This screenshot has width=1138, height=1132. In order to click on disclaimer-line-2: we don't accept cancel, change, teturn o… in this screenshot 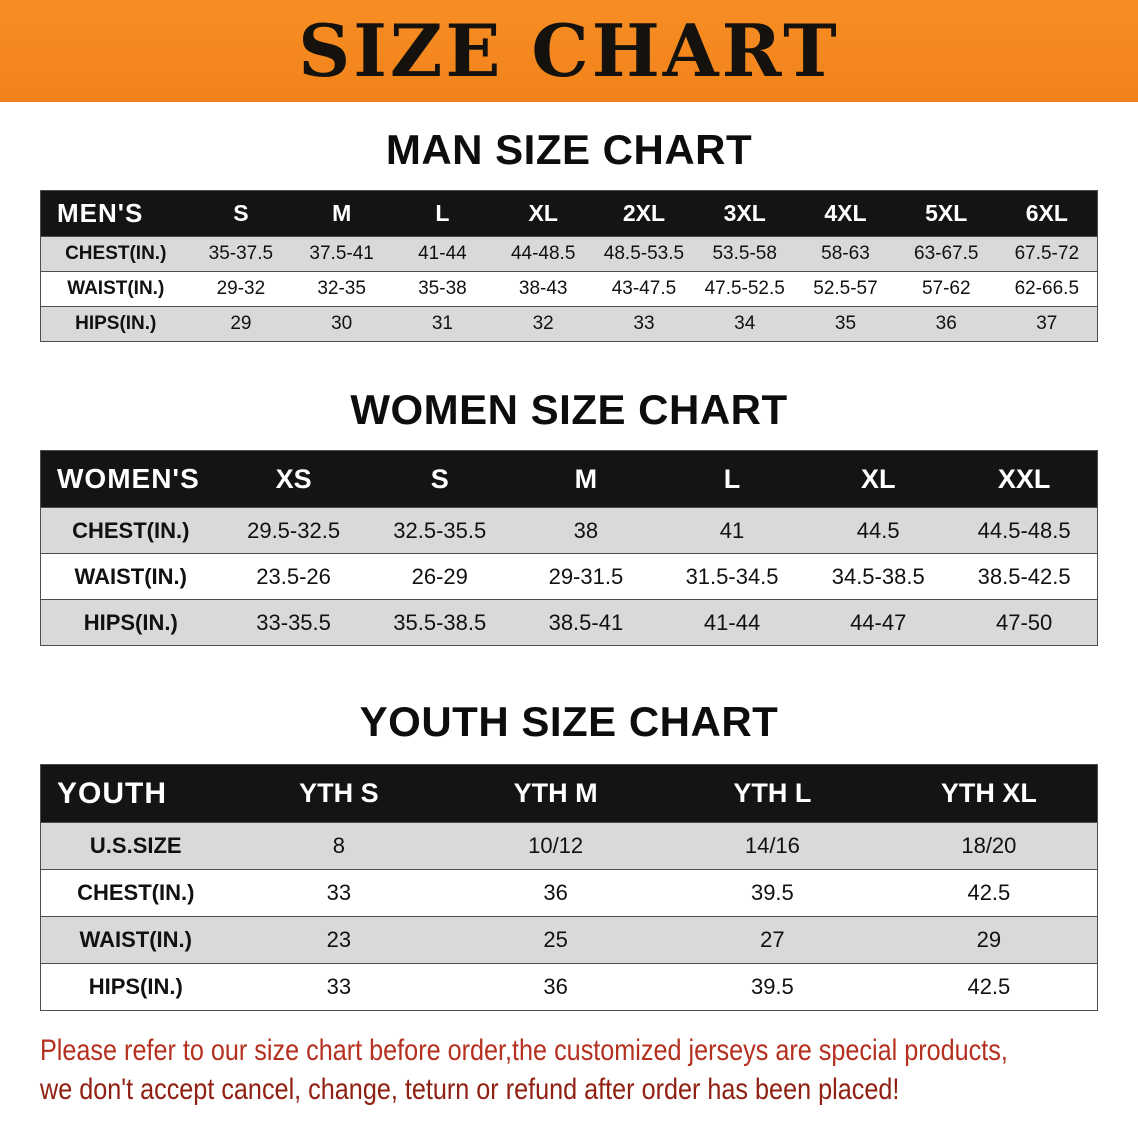, I will do `click(470, 1089)`.